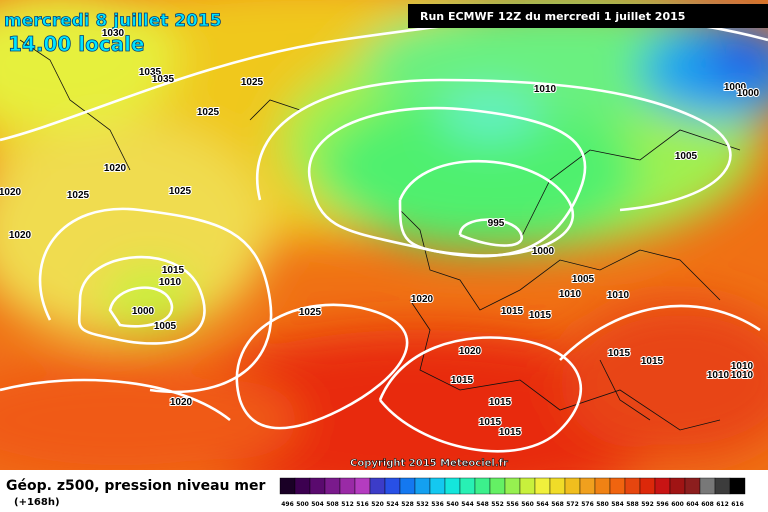  I want to click on legend-value: 512, so click(347, 504).